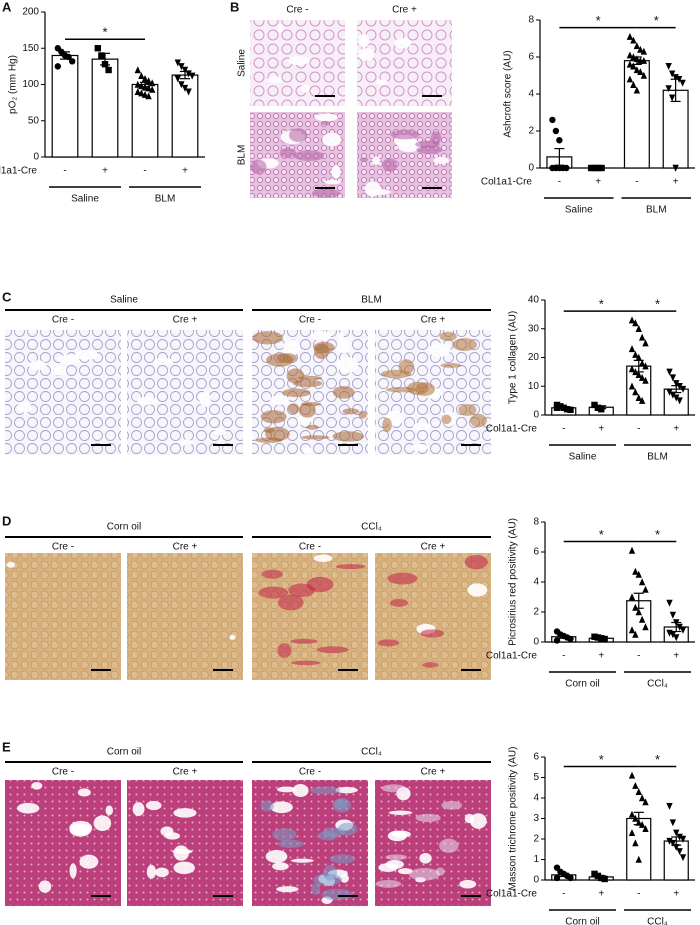 This screenshot has width=700, height=925. Describe the element at coordinates (185, 547) in the screenshot. I see `column-label: Cre +` at that location.